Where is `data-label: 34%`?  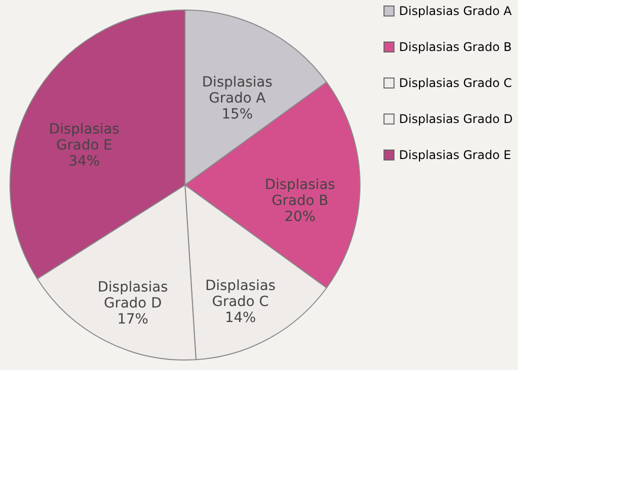 data-label: 34% is located at coordinates (84, 162).